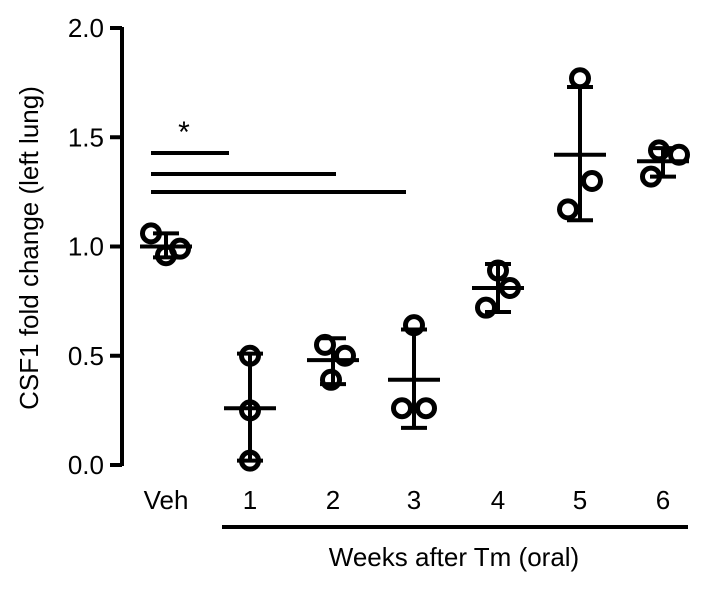  What do you see at coordinates (86, 28) in the screenshot?
I see `y-tick-label: 2.0` at bounding box center [86, 28].